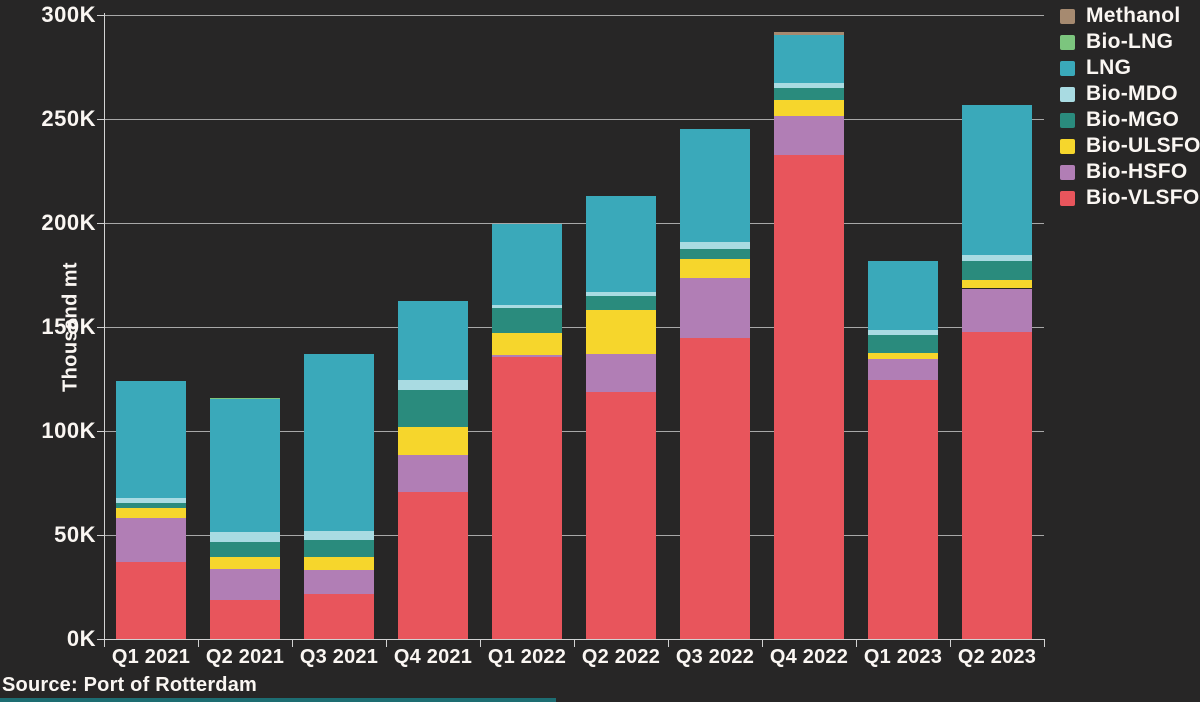  What do you see at coordinates (1130, 68) in the screenshot?
I see `legend-item-lng: LNG` at bounding box center [1130, 68].